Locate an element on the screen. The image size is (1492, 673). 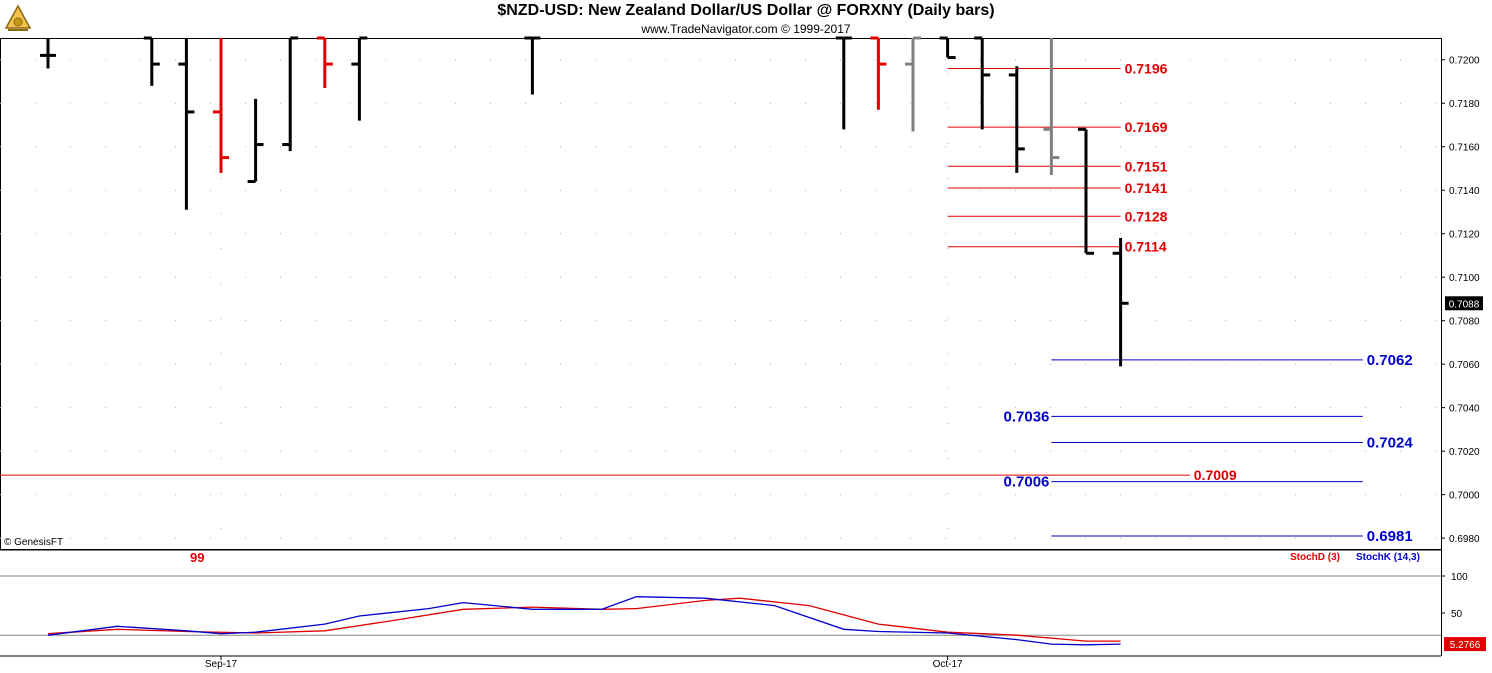
level-label: 0.7024 is located at coordinates (1390, 442).